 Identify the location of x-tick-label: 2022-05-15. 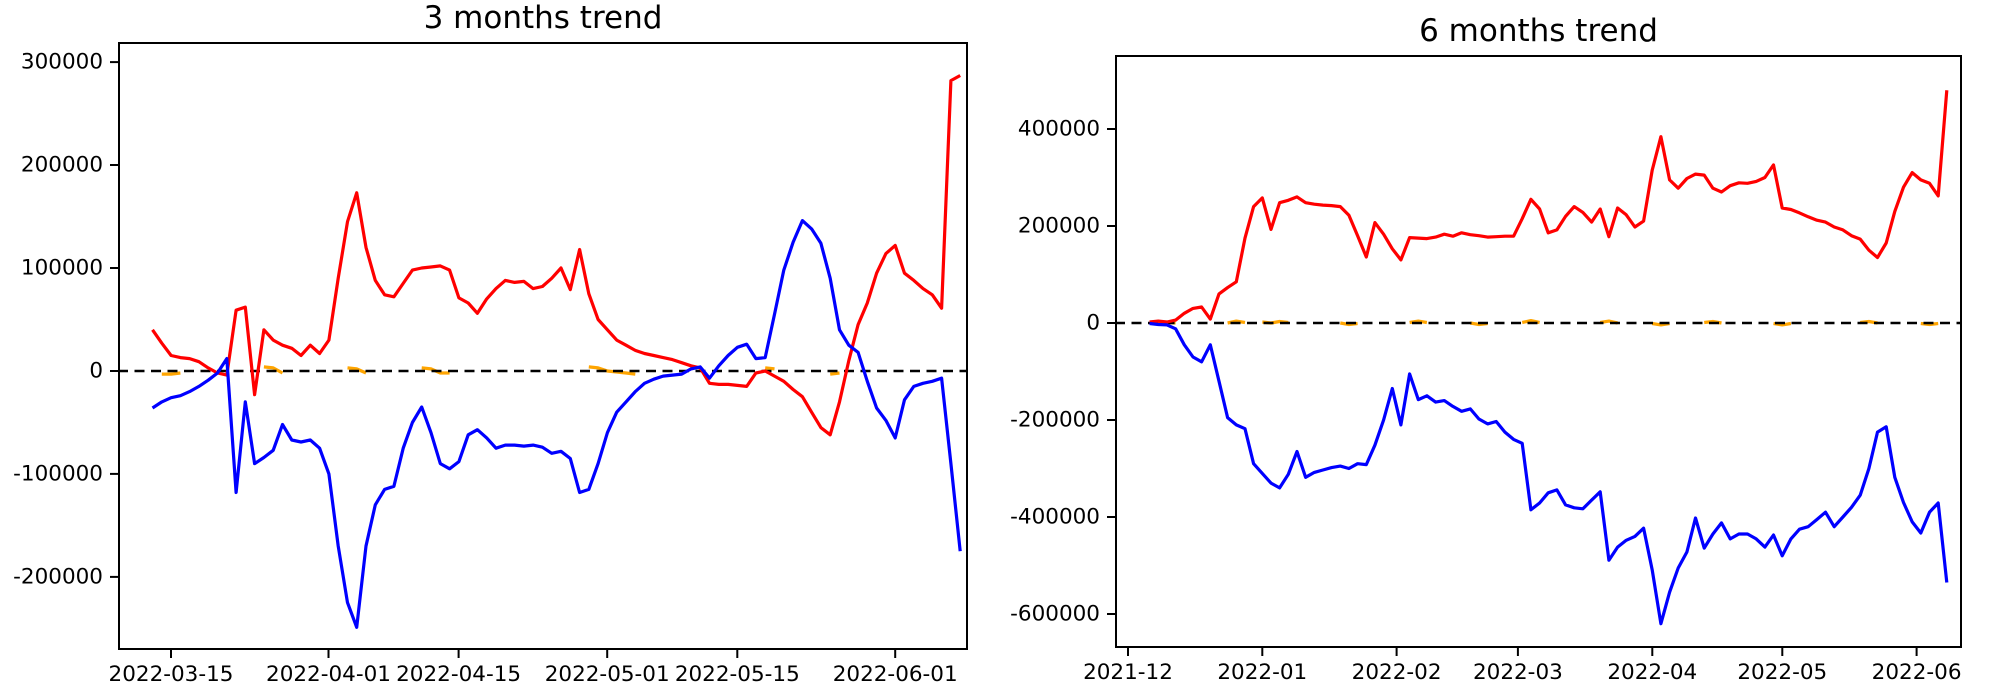
(737, 674).